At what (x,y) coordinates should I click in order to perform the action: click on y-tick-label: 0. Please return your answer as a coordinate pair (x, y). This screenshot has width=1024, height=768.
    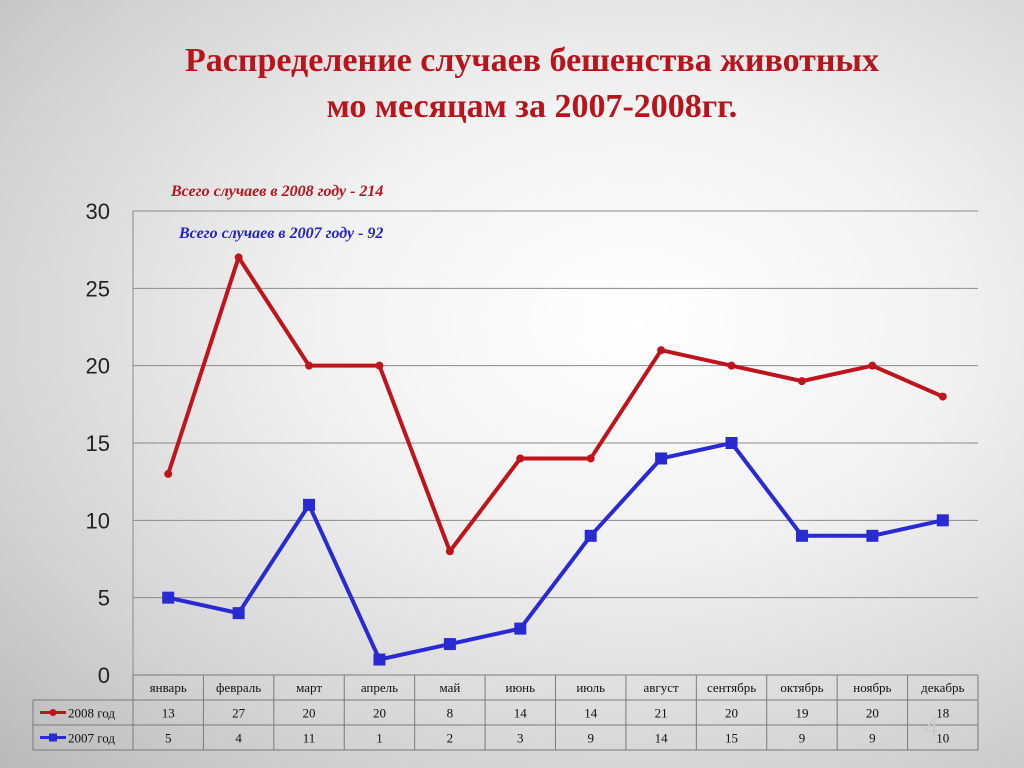
    Looking at the image, I should click on (104, 675).